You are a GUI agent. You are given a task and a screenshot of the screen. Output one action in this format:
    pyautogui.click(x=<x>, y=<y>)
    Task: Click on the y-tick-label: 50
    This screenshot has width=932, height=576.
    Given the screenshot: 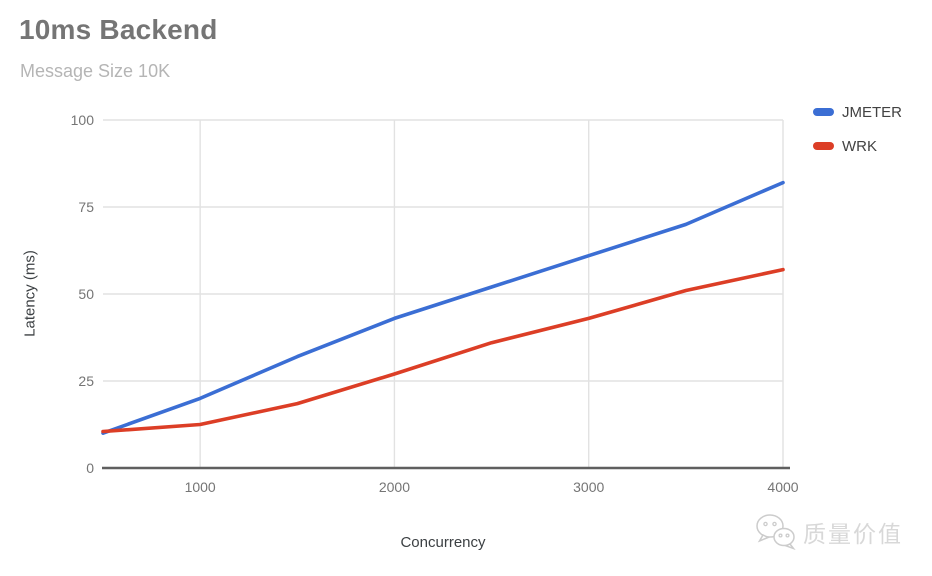 What is the action you would take?
    pyautogui.click(x=86, y=294)
    